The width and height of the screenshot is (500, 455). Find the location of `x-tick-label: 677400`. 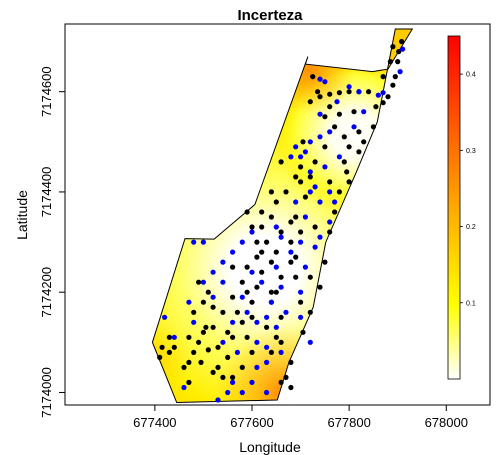

x-tick-label: 677400 is located at coordinates (154, 422).